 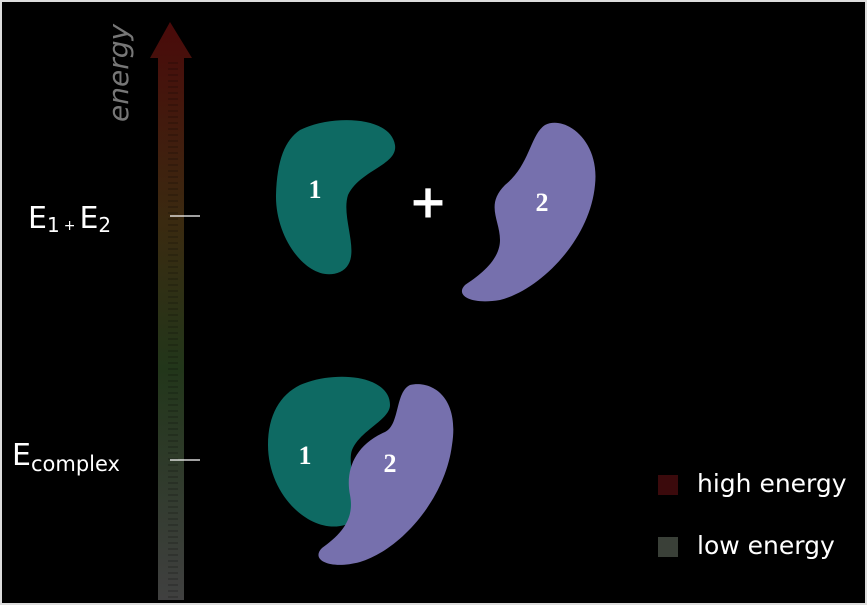 I want to click on level-label: Ecomplex, so click(x=66, y=457).